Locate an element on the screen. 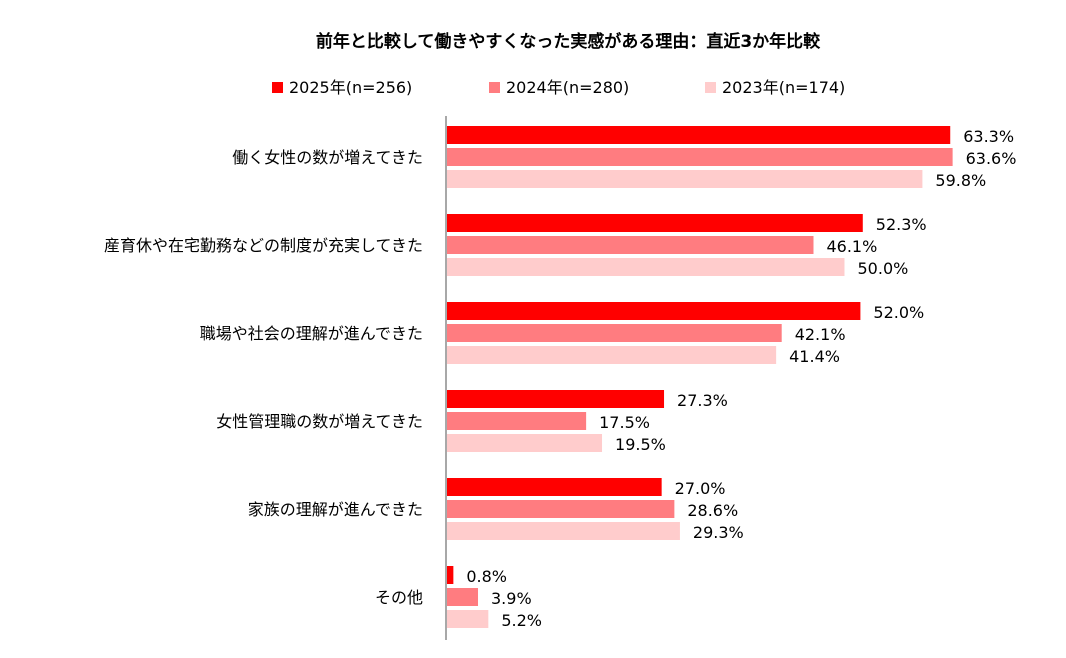 The height and width of the screenshot is (658, 1066). value-label-2-1: 52.3% is located at coordinates (901, 224).